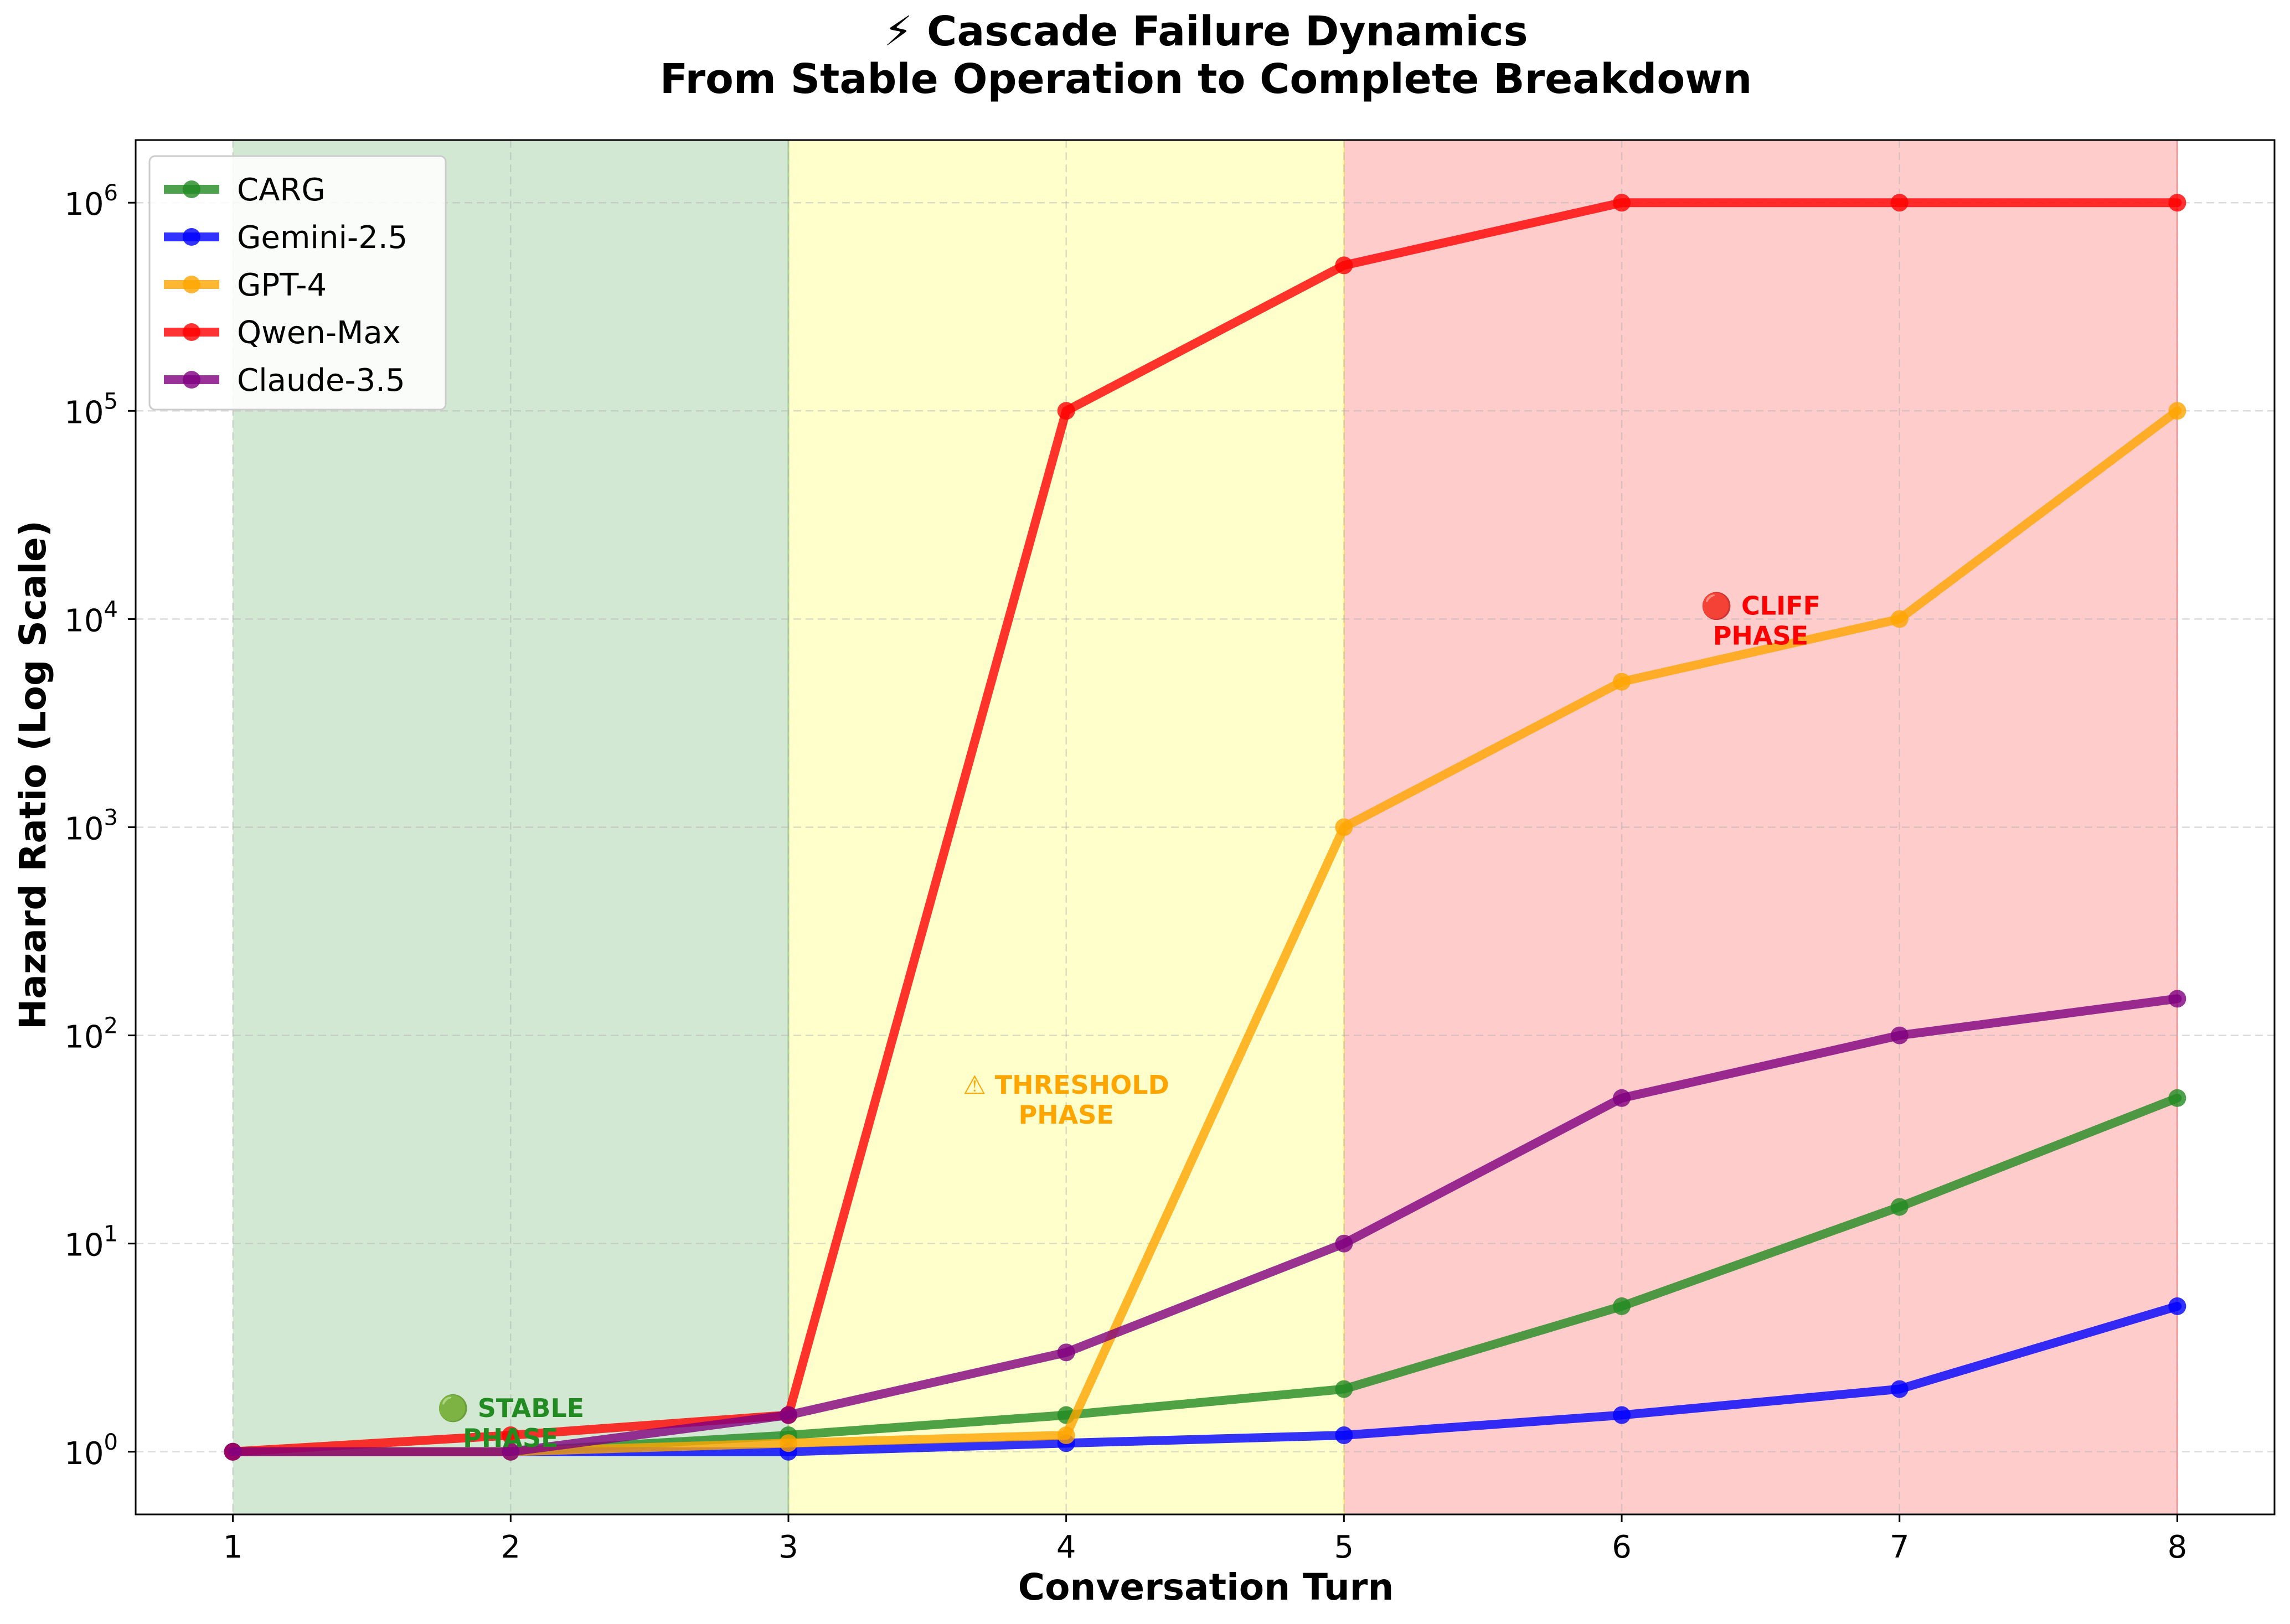 This screenshot has width=2290, height=1624. I want to click on y-axis-label: Hazard Ratio (Log Scale), so click(33, 775).